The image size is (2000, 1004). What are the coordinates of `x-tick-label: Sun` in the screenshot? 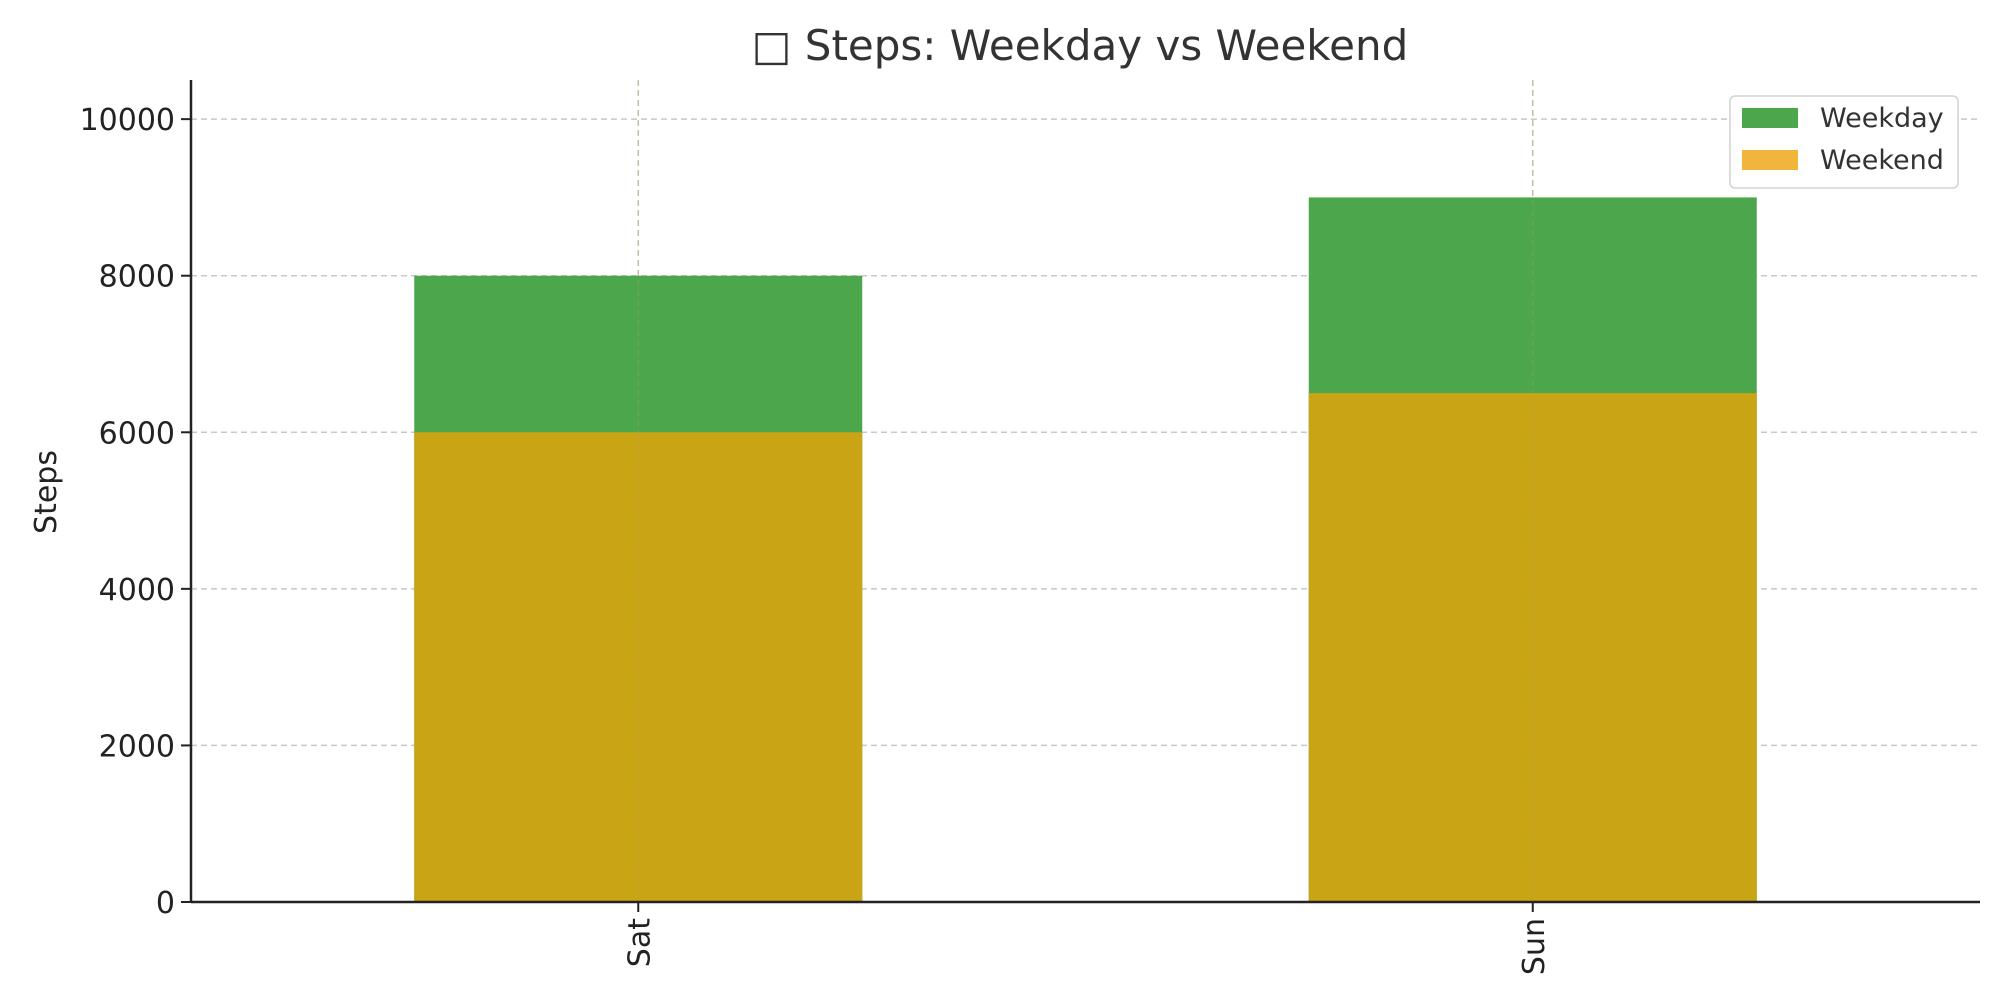 It's located at (1534, 946).